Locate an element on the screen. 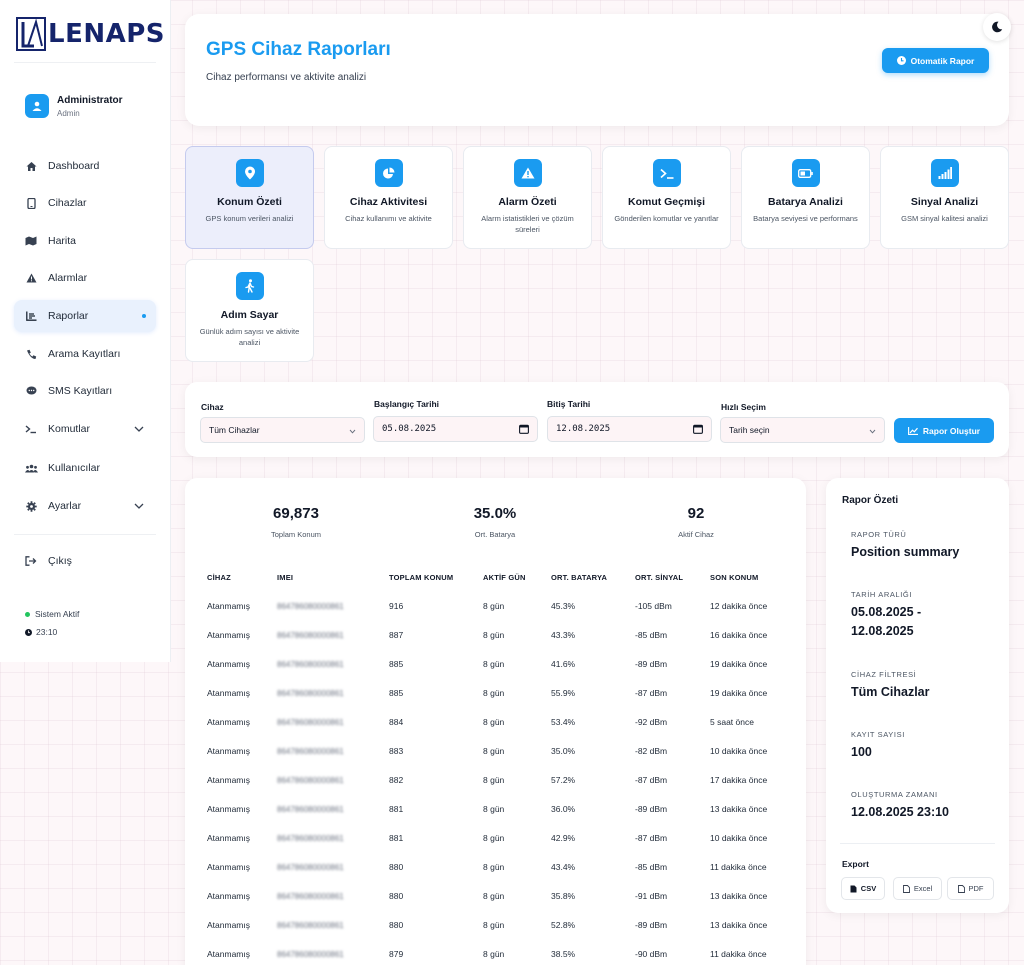 The image size is (1024, 965). chart-icon is located at coordinates (31, 316).